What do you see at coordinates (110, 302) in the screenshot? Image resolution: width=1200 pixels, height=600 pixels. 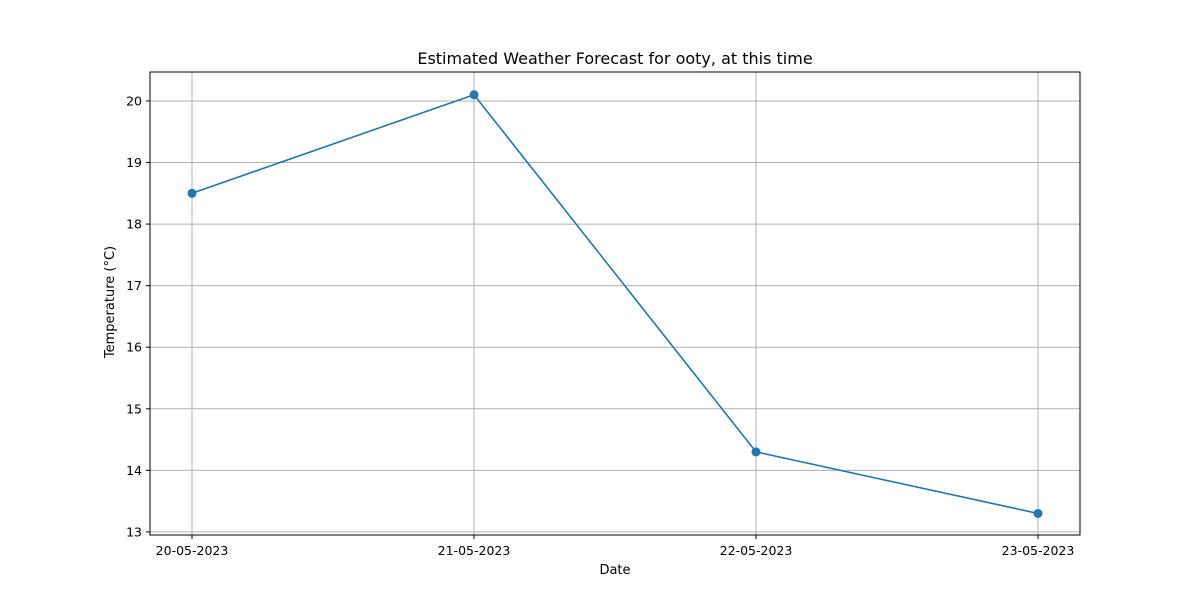 I see `y-axis-label: Temperature (°C)` at bounding box center [110, 302].